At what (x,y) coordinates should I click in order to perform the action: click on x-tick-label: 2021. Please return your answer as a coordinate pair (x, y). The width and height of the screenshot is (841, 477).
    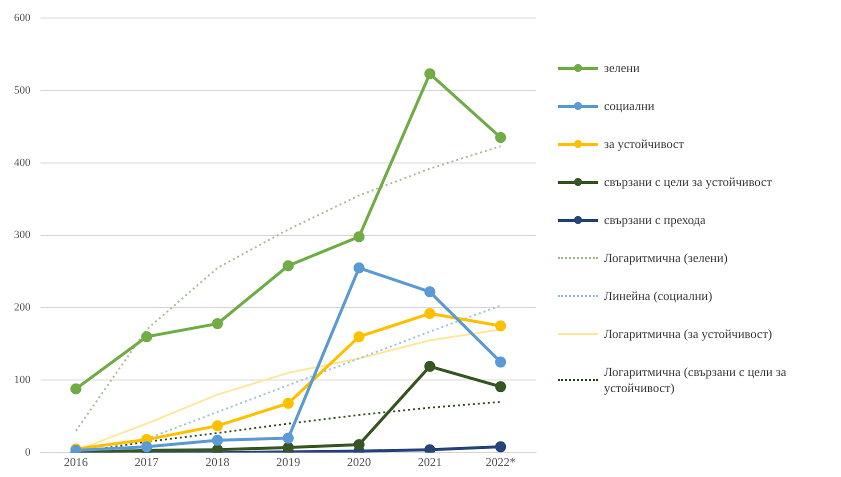
    Looking at the image, I should click on (430, 461).